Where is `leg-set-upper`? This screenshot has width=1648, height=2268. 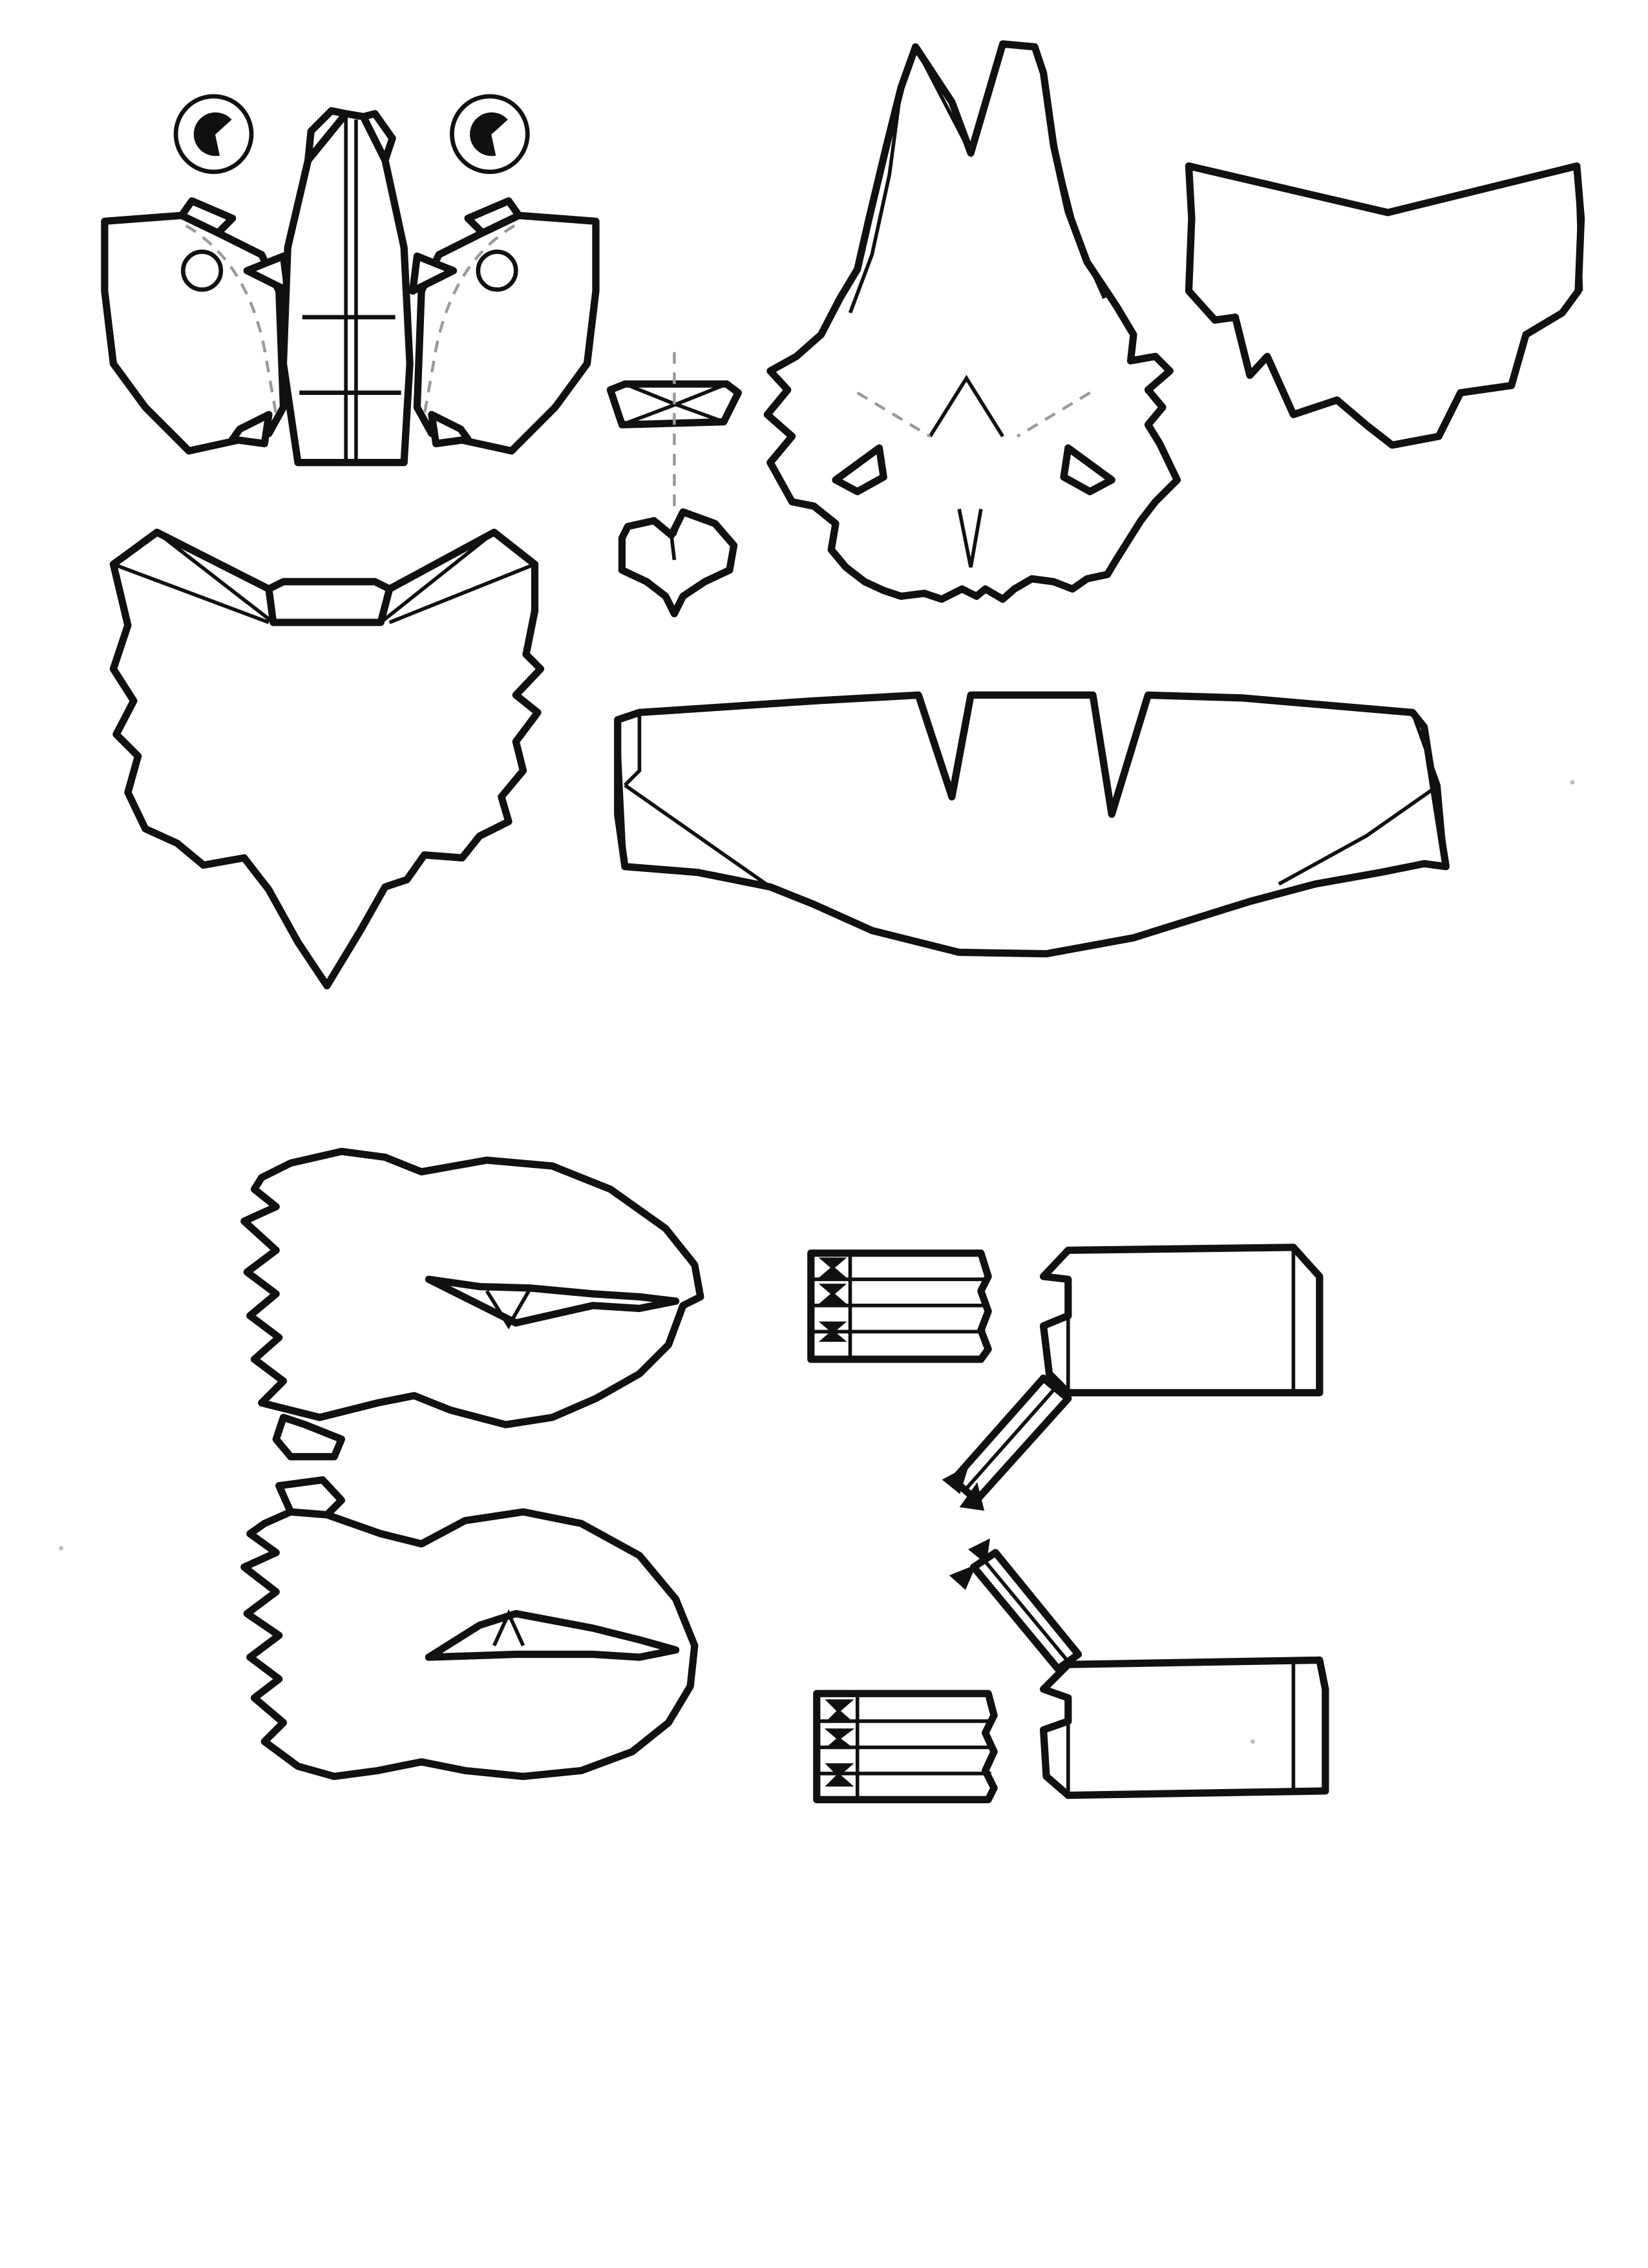
leg-set-upper is located at coordinates (1065, 1377).